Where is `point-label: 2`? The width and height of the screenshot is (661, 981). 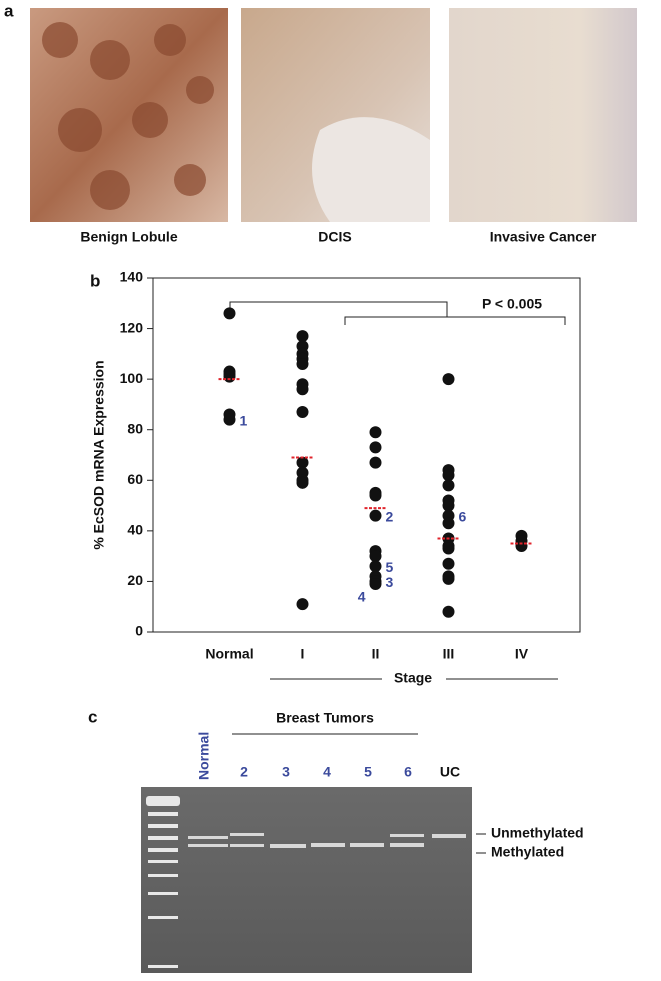
point-label: 2 is located at coordinates (390, 516).